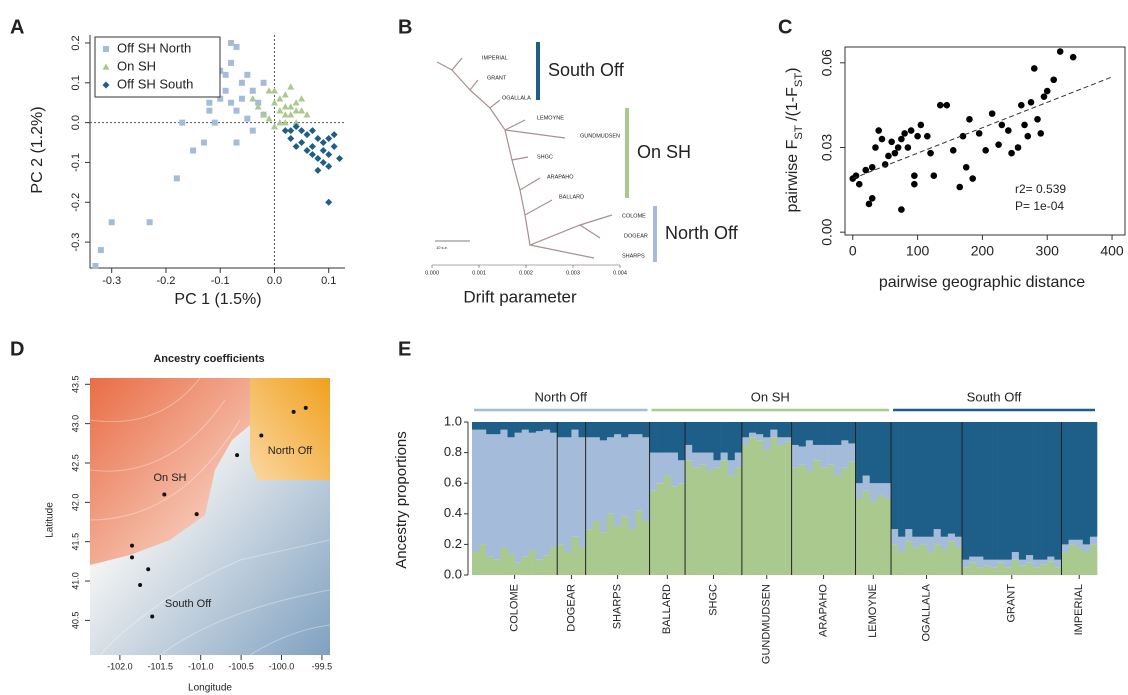 This screenshot has height=695, width=1128. What do you see at coordinates (586, 70) in the screenshot?
I see `group-label: South Off` at bounding box center [586, 70].